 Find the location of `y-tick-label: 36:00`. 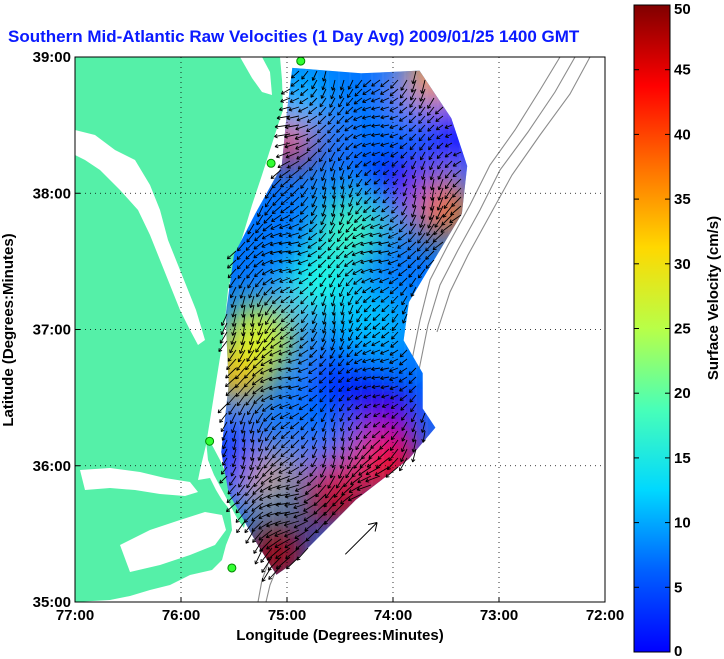

y-tick-label: 36:00 is located at coordinates (52, 466).